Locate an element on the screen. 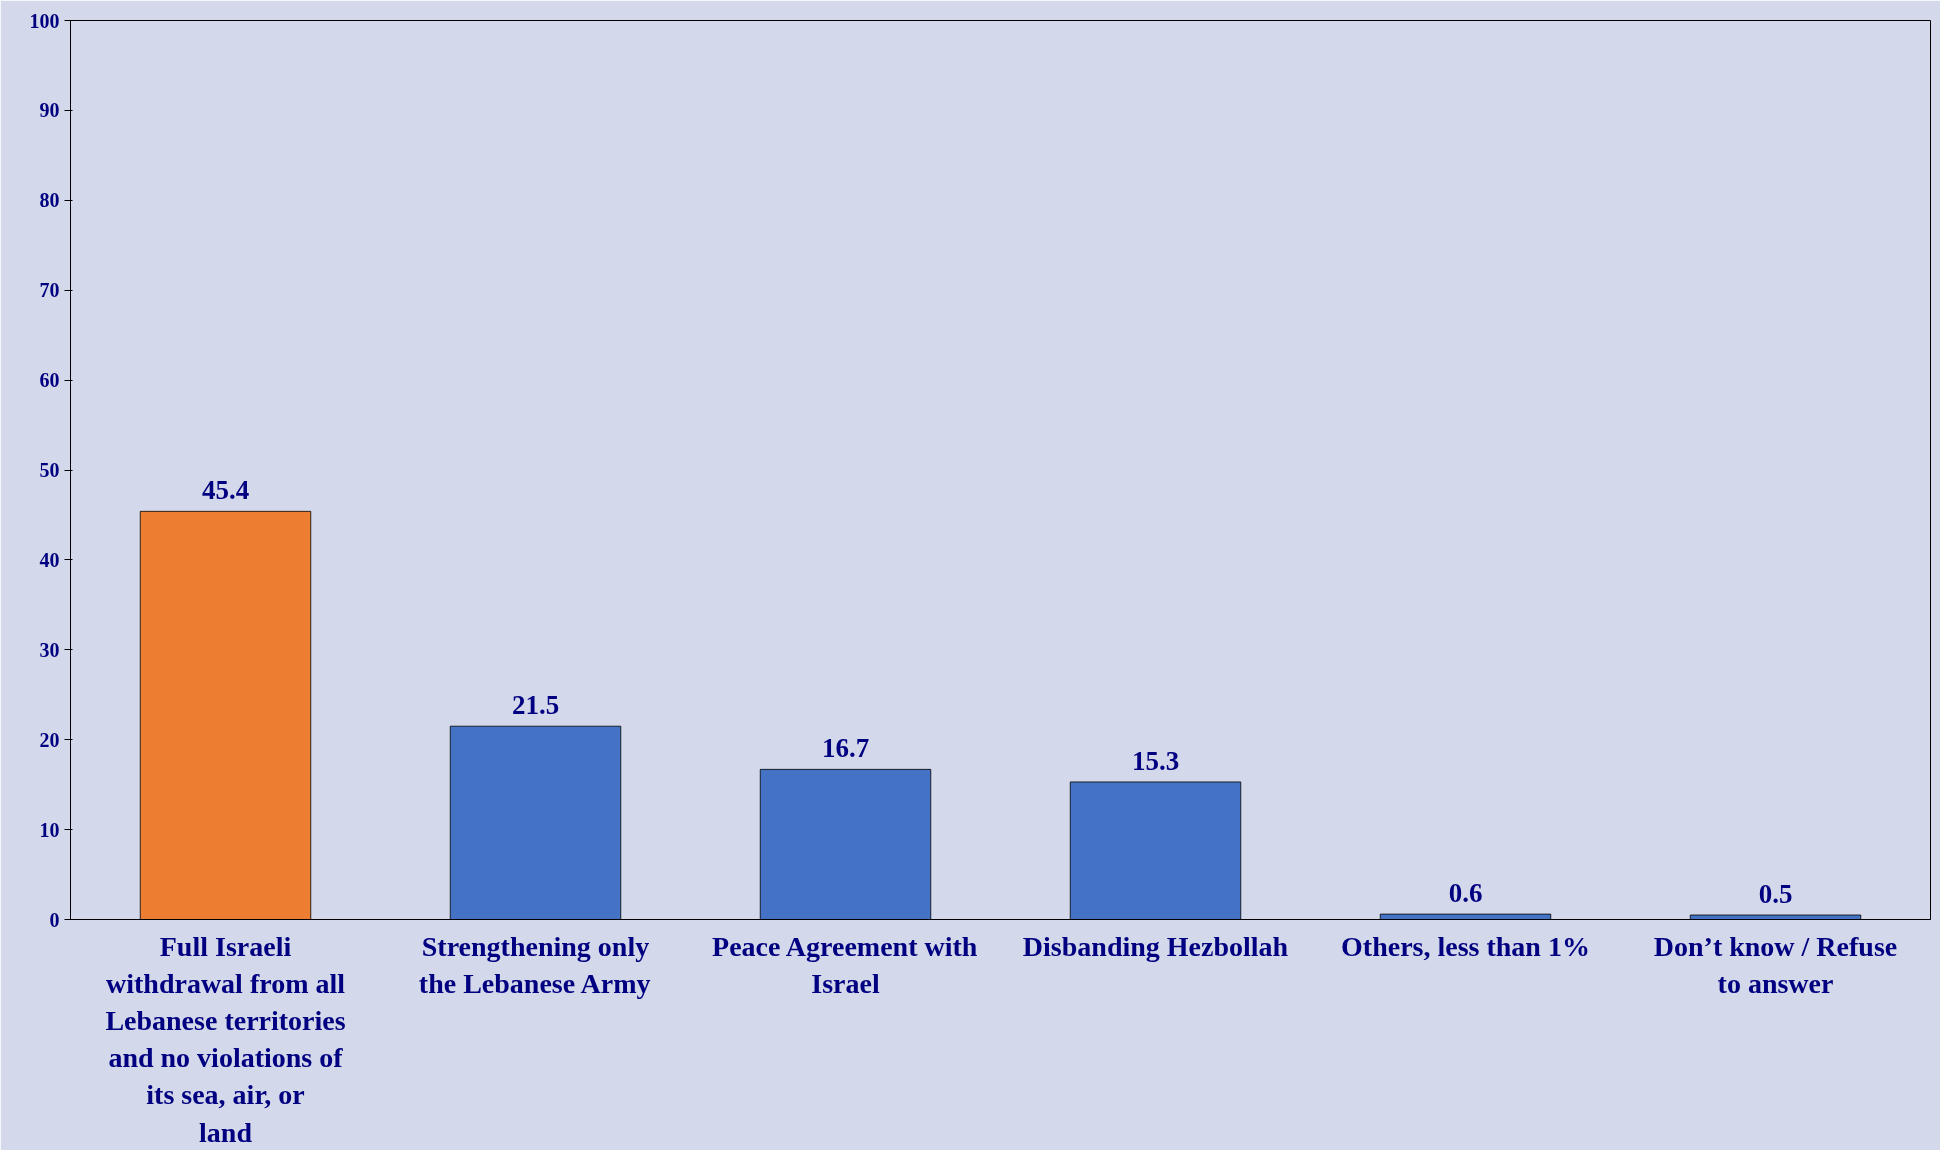  data-label: 21.5 is located at coordinates (535, 705).